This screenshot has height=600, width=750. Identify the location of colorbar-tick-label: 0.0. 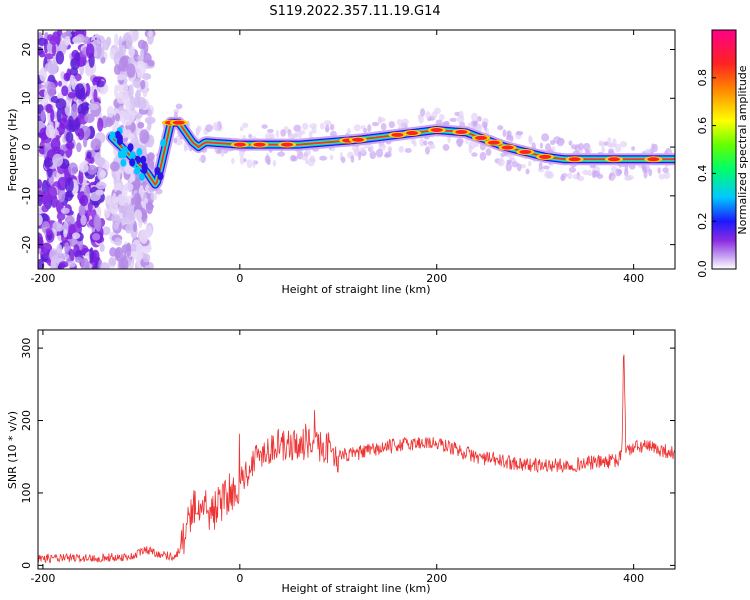
(702, 269).